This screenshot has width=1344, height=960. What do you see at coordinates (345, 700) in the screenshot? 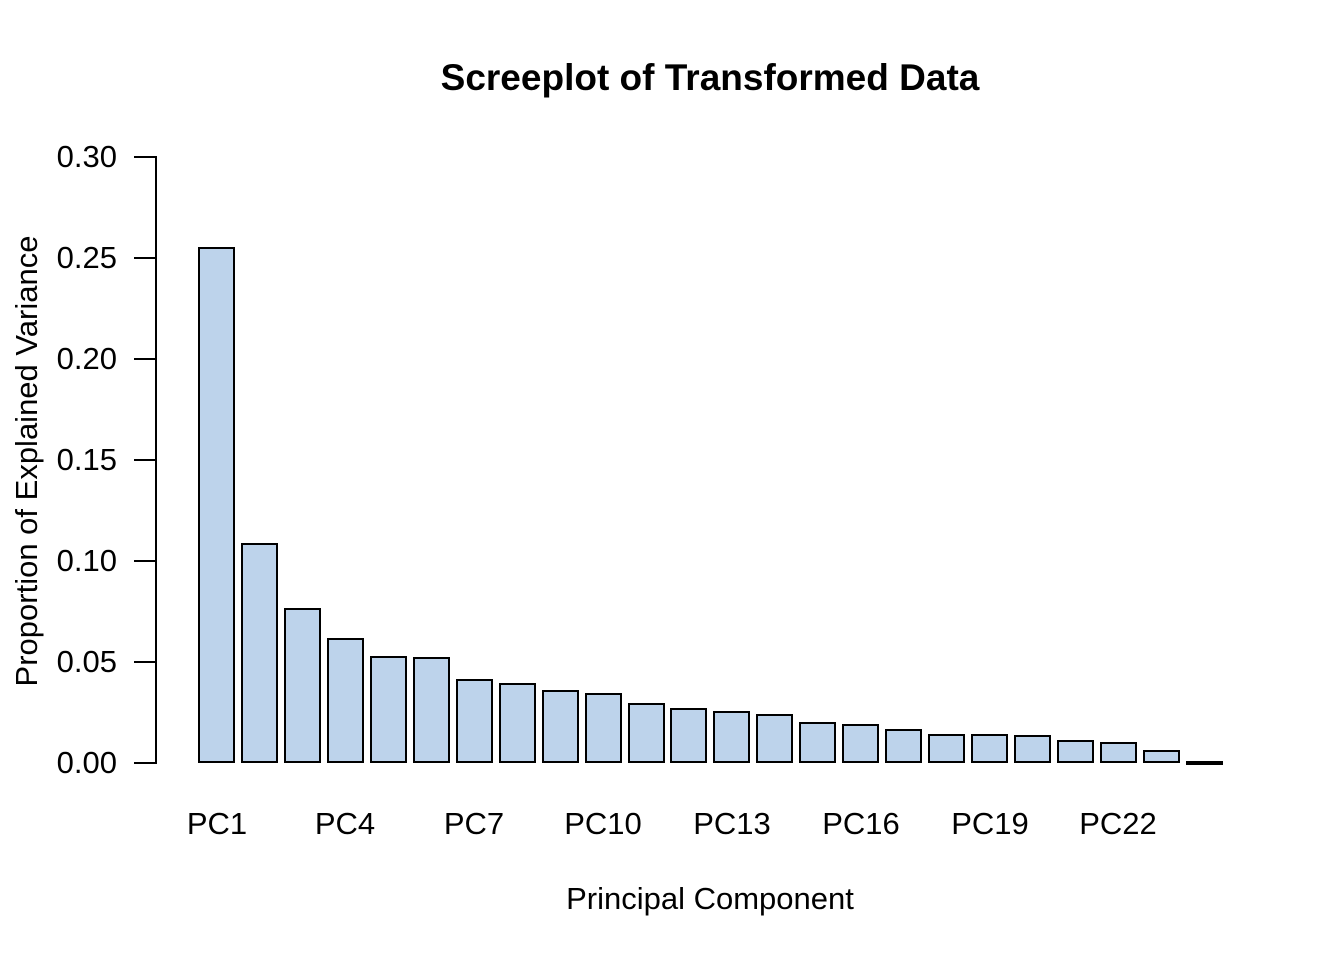
I see `bar-pc4` at bounding box center [345, 700].